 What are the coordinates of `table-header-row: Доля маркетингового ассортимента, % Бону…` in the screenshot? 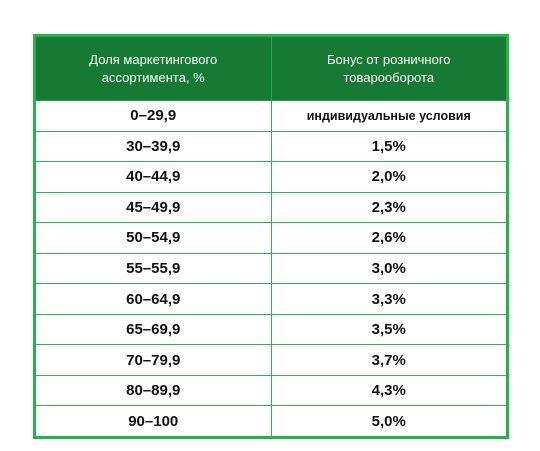 It's located at (271, 69).